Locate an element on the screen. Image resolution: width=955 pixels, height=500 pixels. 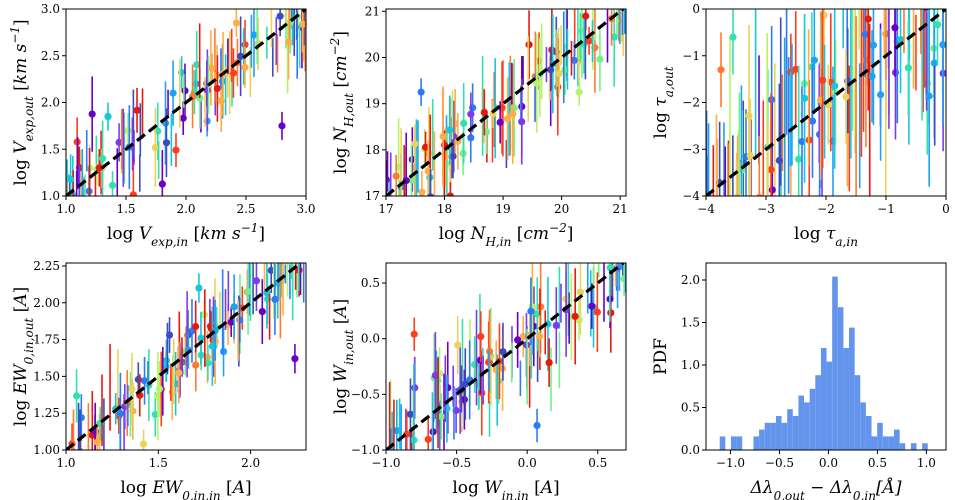
plot-area is located at coordinates (186, 106).